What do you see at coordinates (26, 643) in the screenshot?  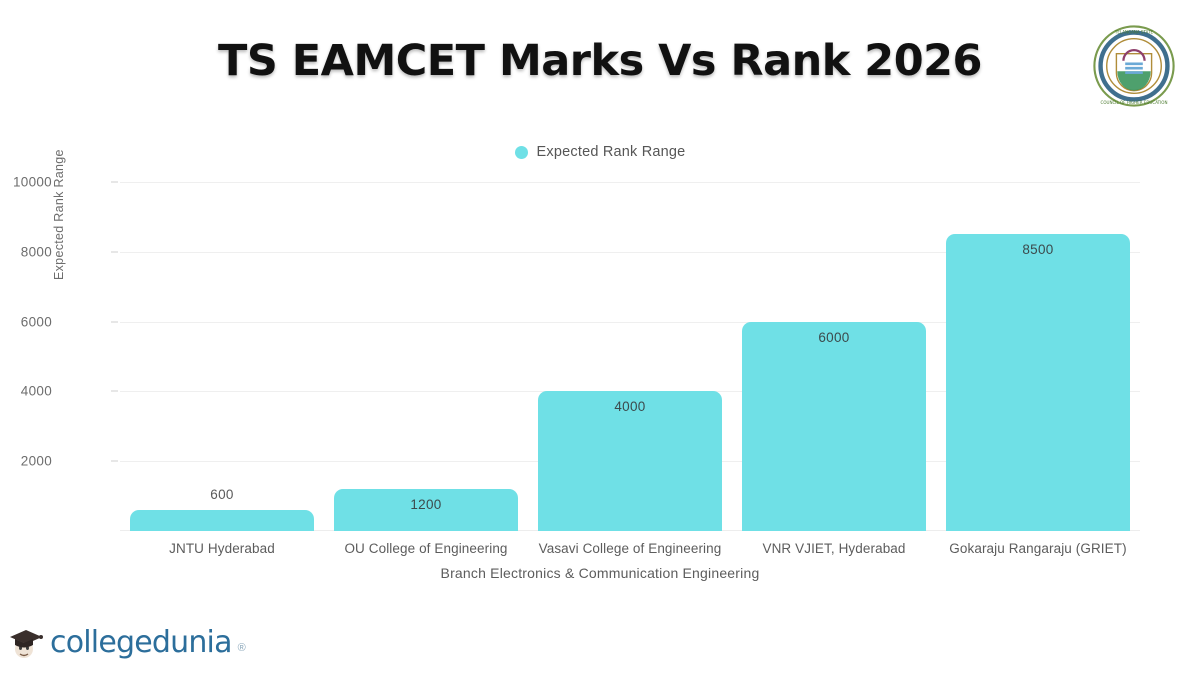 I see `graduation-cap-mascot-icon` at bounding box center [26, 643].